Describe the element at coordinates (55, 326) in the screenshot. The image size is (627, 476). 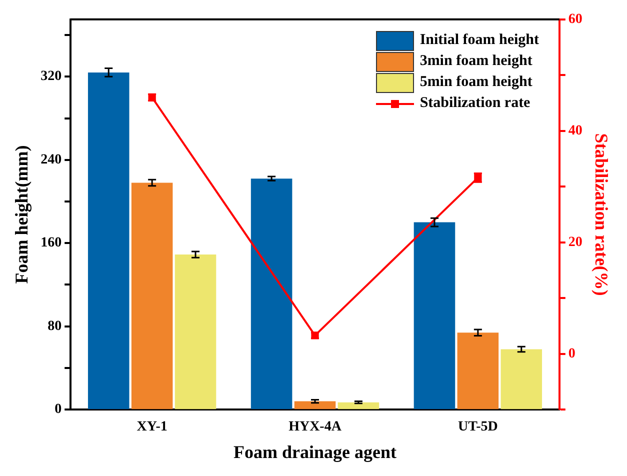
I see `y-tick-label: 80` at that location.